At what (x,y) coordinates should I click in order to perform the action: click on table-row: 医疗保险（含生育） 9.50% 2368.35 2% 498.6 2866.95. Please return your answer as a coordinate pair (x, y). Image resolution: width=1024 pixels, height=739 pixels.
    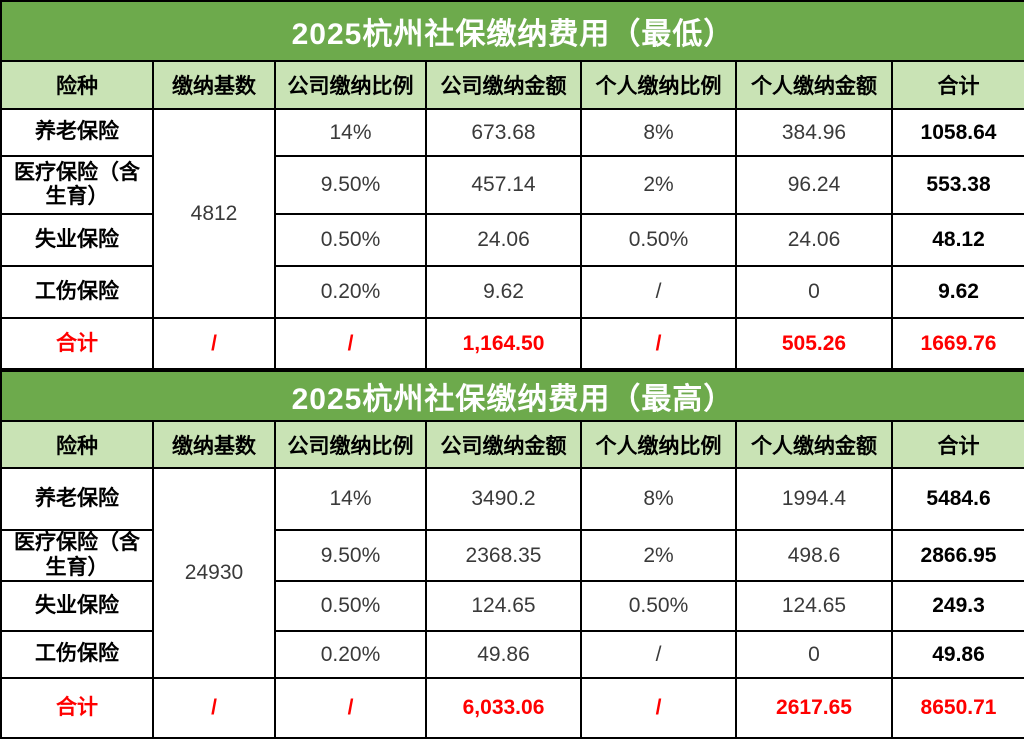
    Looking at the image, I should click on (512, 555).